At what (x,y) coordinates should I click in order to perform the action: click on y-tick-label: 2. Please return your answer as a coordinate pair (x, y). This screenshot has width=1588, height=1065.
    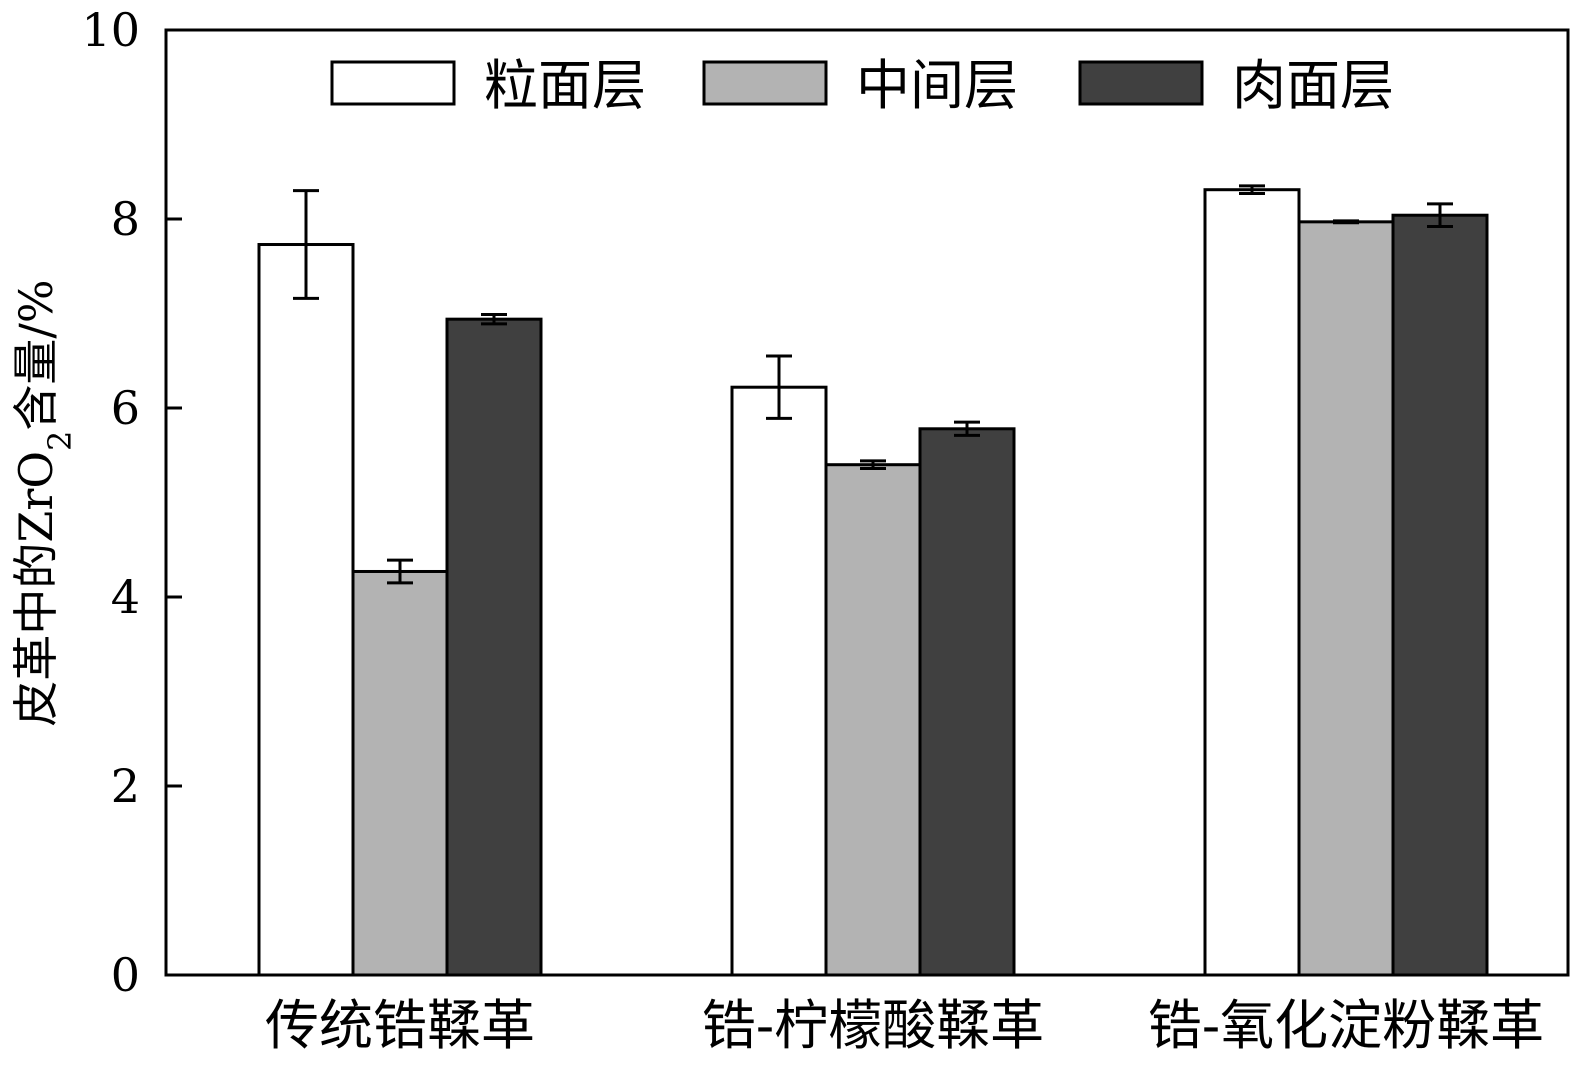
    Looking at the image, I should click on (125, 786).